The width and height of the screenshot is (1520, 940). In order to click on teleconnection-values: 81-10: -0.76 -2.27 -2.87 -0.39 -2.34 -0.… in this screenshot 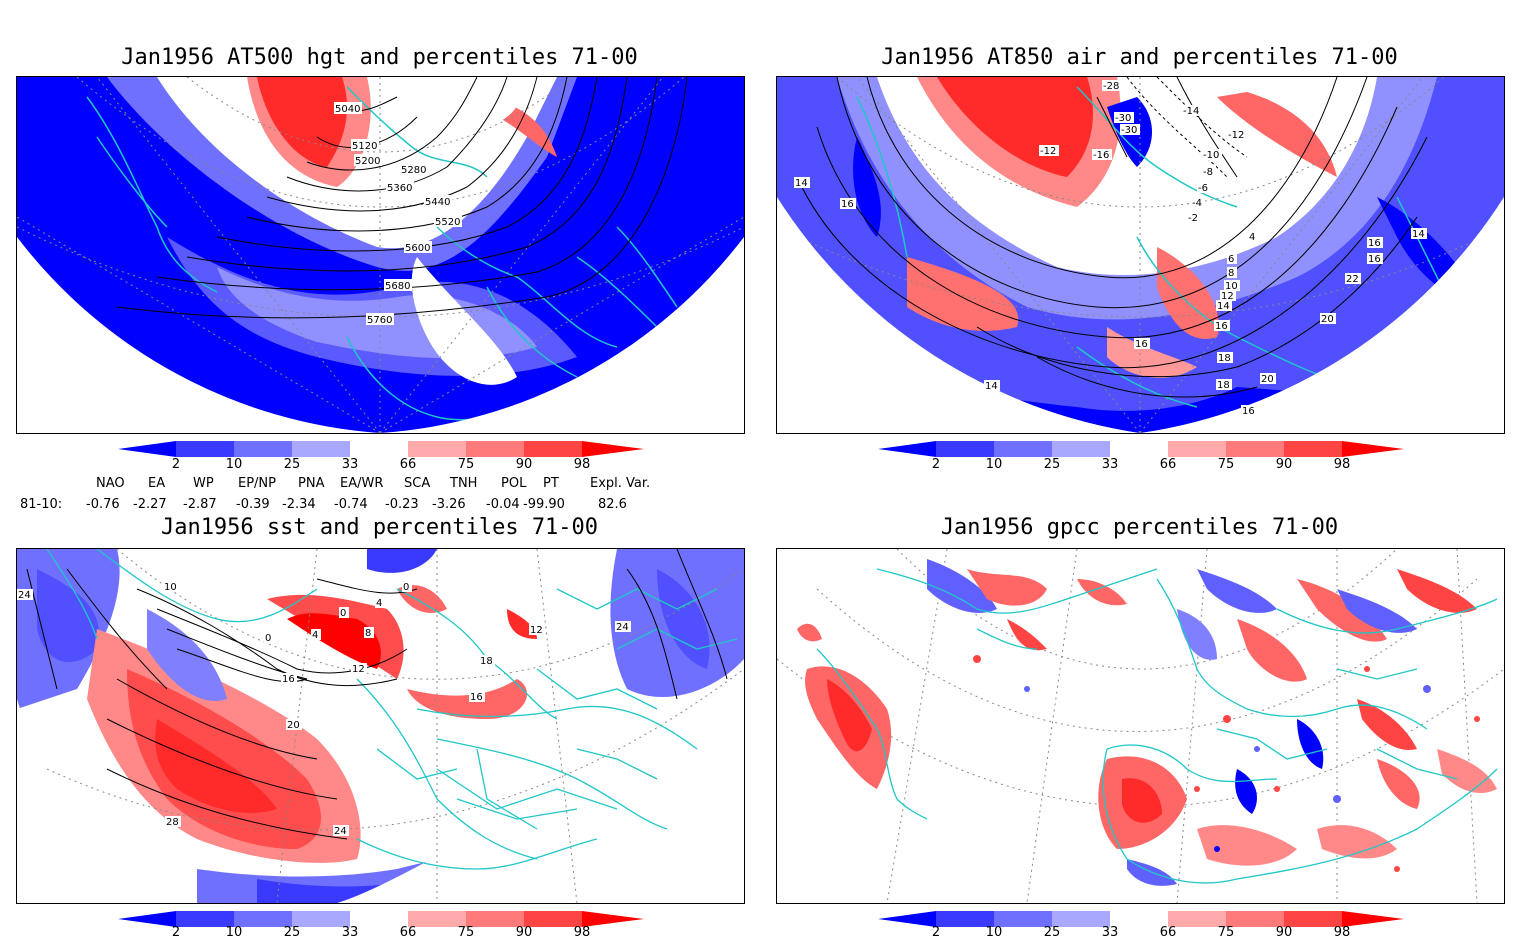, I will do `click(350, 505)`.